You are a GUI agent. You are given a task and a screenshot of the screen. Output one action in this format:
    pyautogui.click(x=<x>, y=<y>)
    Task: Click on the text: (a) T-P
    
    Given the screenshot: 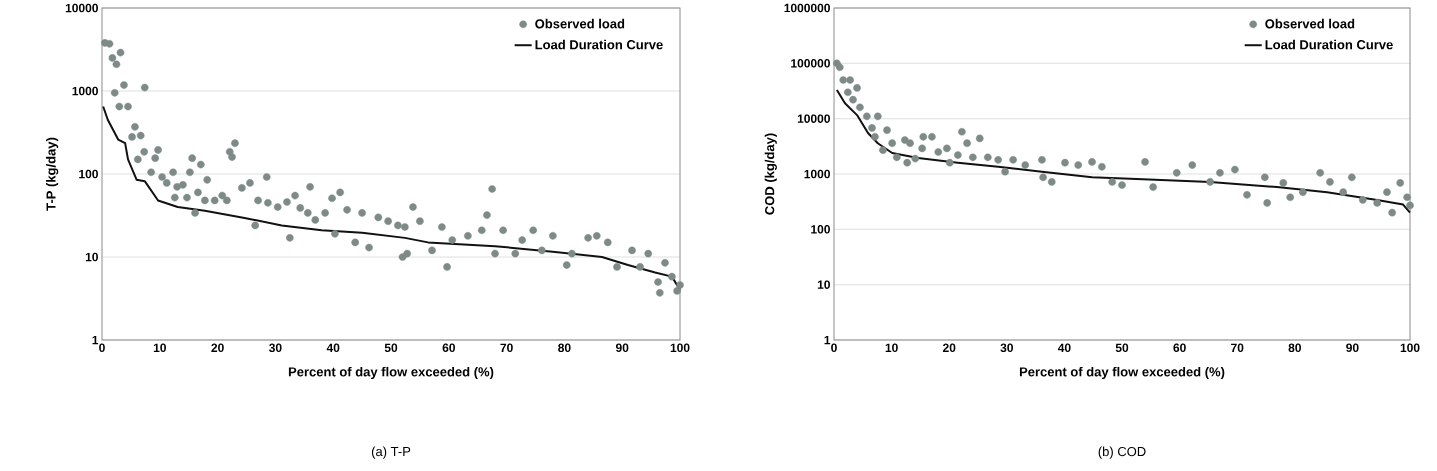 What is the action you would take?
    pyautogui.click(x=391, y=452)
    